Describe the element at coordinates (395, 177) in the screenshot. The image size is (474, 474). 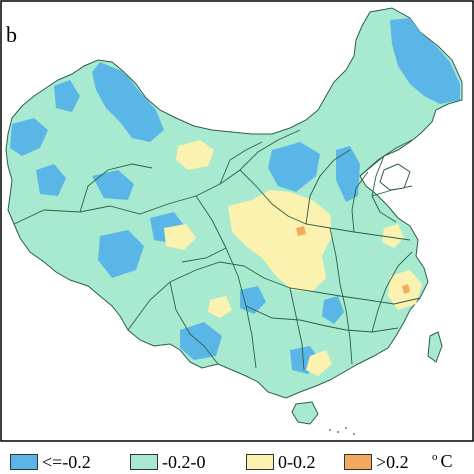
I see `bohai-sea` at that location.